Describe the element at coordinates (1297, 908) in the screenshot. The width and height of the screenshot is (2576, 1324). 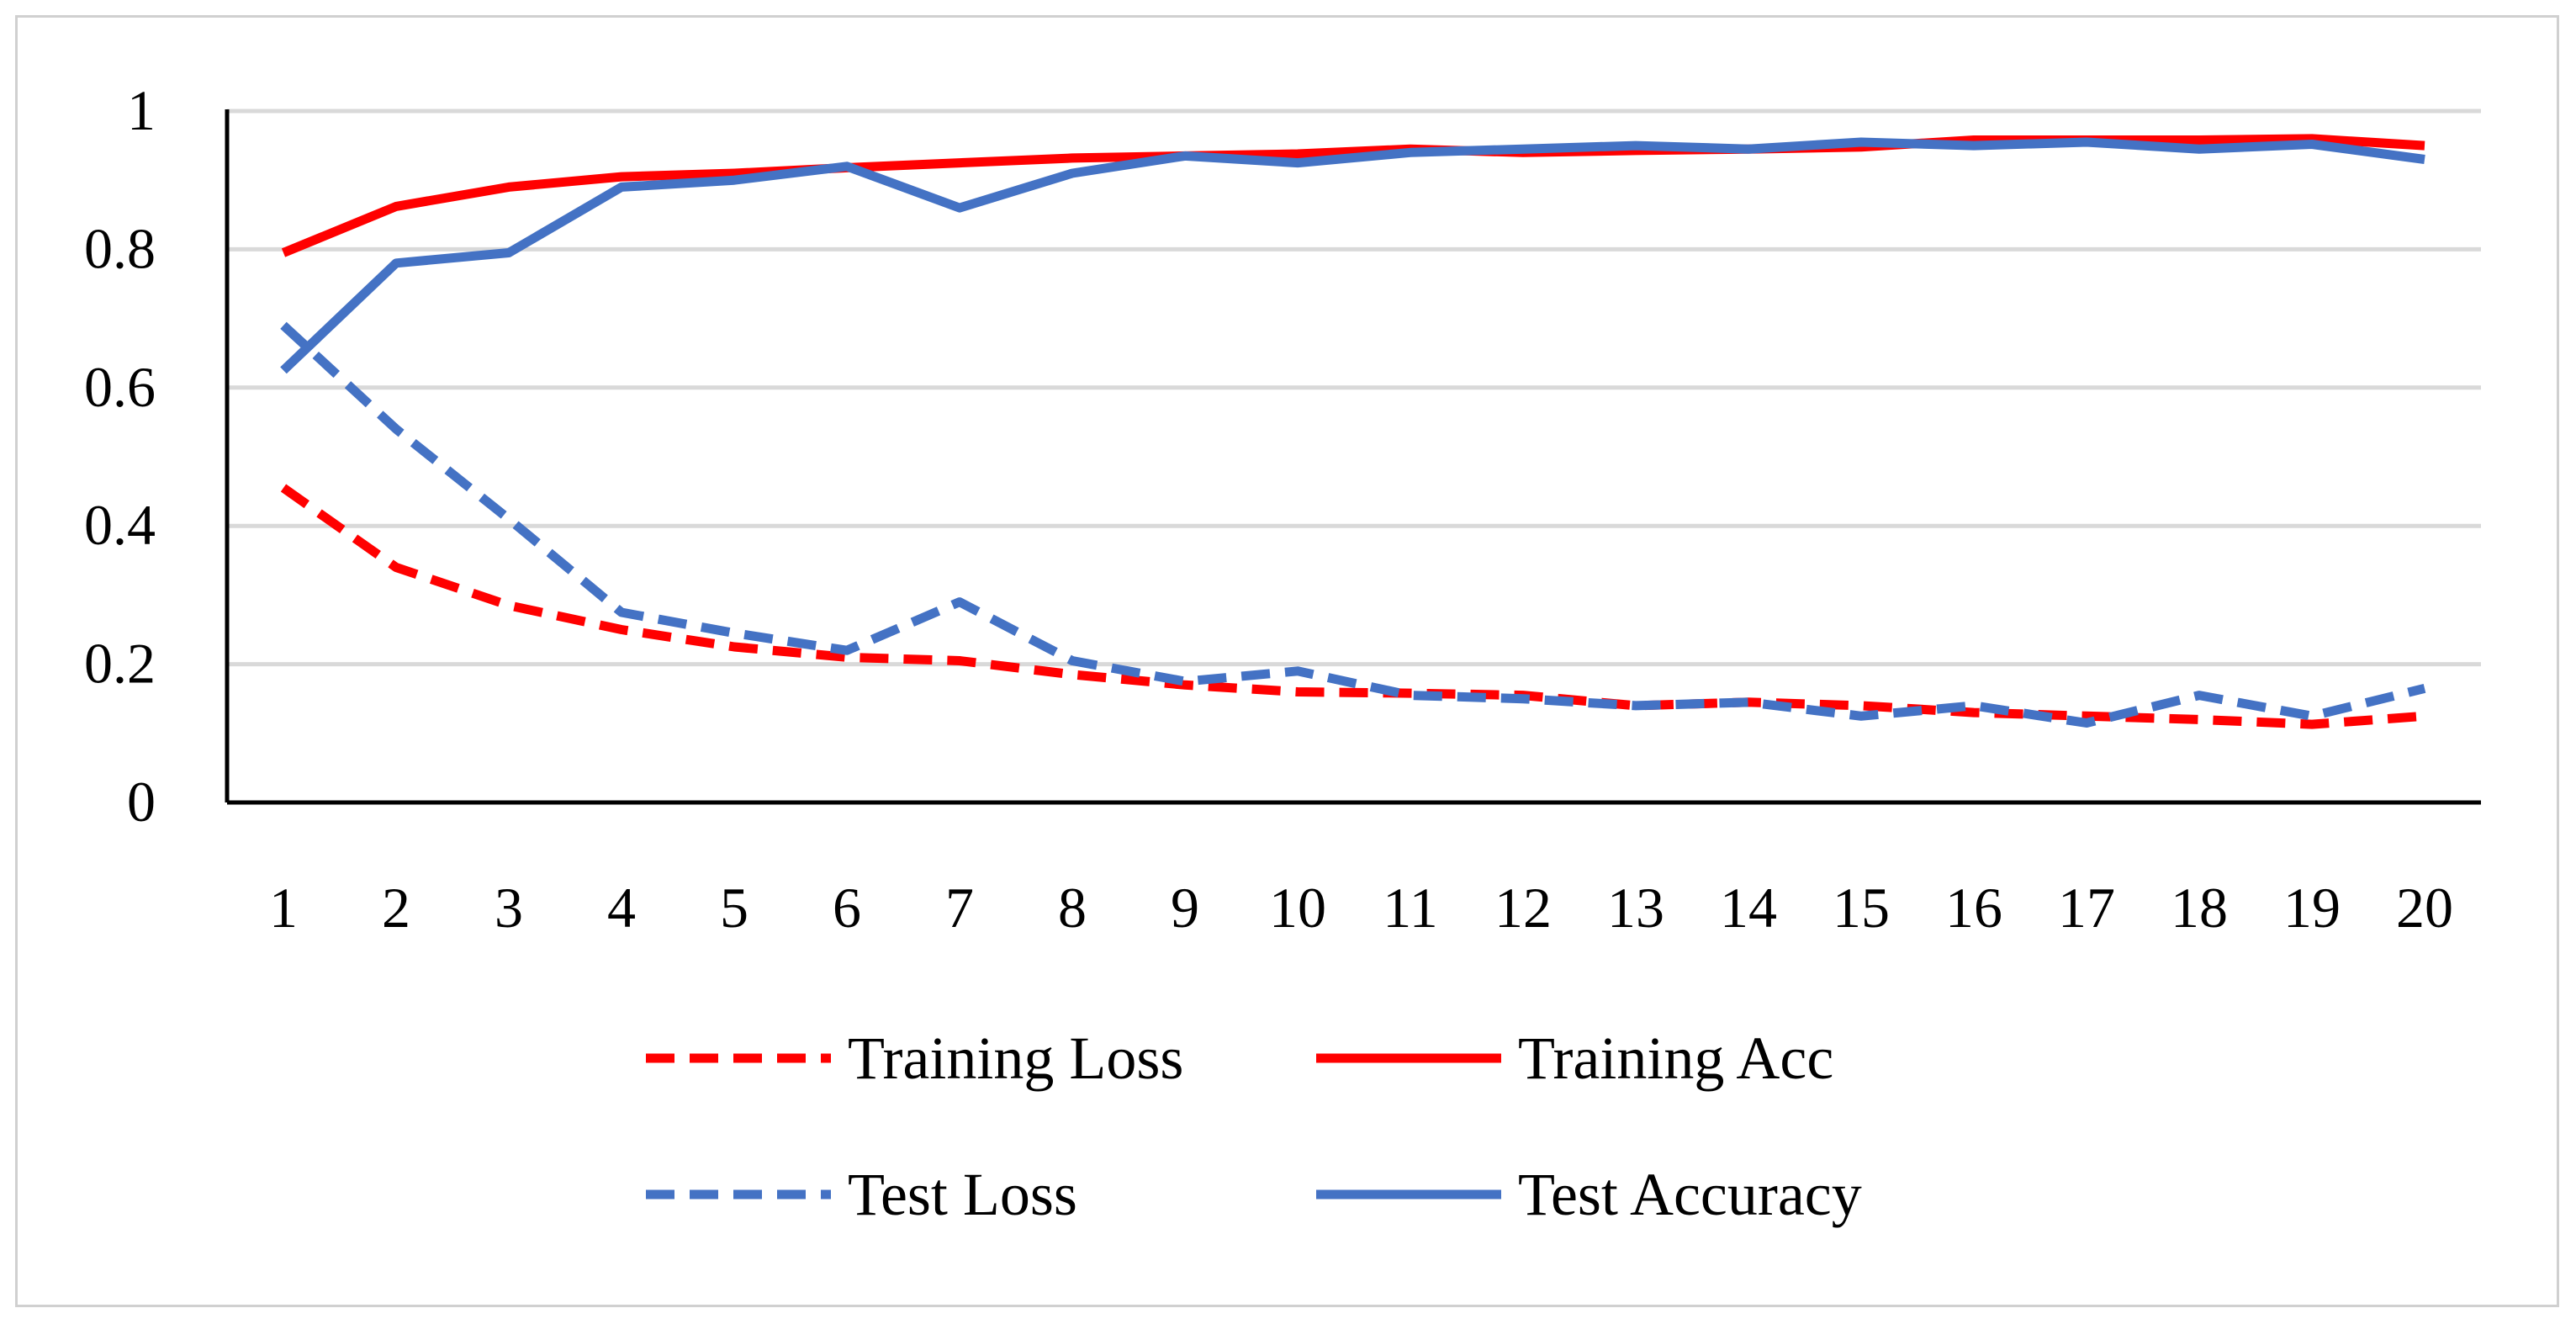
I see `x-tick-label-10: 10` at that location.